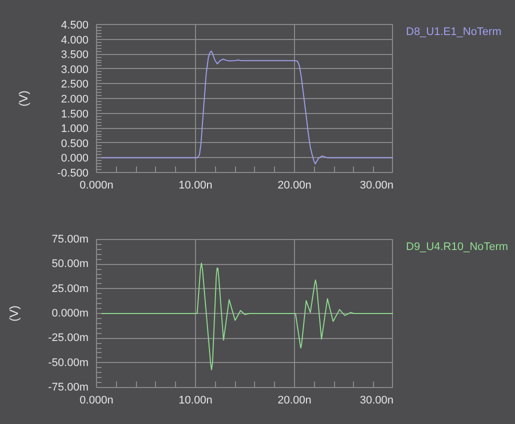  Describe the element at coordinates (74, 84) in the screenshot. I see `y-tick-label: 2.500` at that location.